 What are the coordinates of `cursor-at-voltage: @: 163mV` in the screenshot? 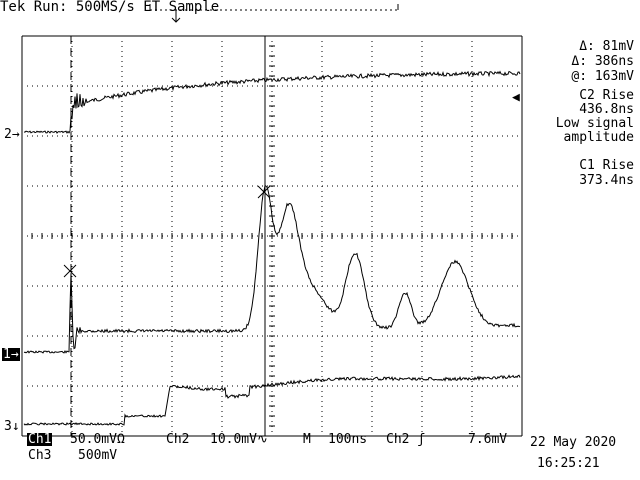 It's located at (602, 76).